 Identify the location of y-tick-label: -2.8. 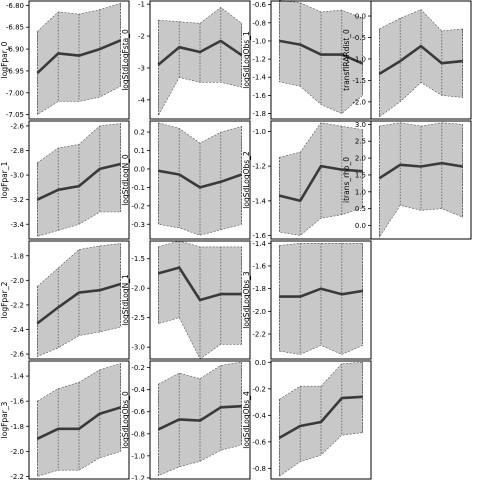
(17, 151).